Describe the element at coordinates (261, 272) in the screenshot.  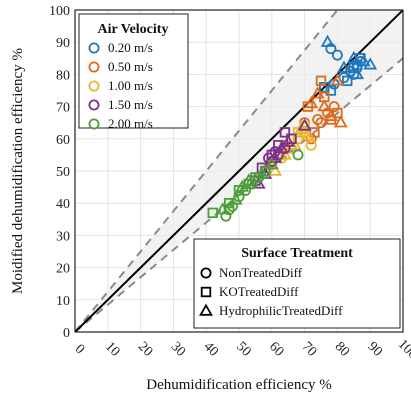
I see `legend-surface-label: NonTreatedDiff` at that location.